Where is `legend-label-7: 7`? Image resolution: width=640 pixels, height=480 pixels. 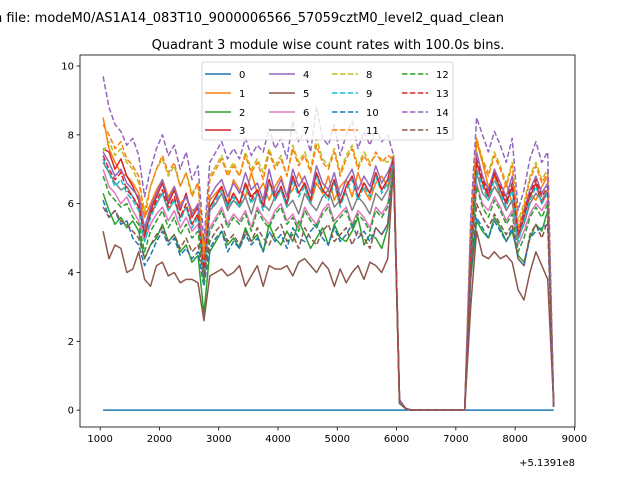 legend-label-7: 7 is located at coordinates (306, 131).